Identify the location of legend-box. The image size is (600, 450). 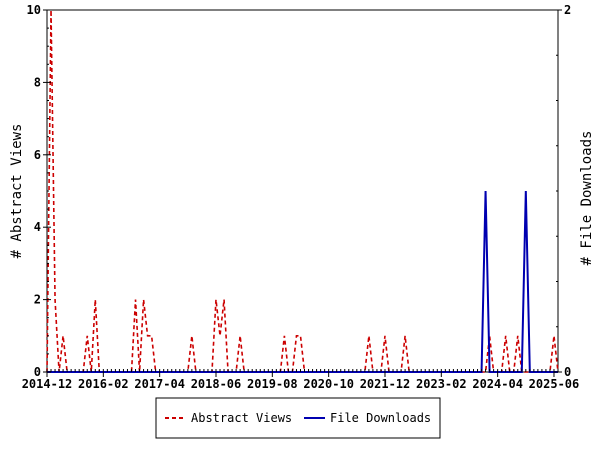
(298, 418).